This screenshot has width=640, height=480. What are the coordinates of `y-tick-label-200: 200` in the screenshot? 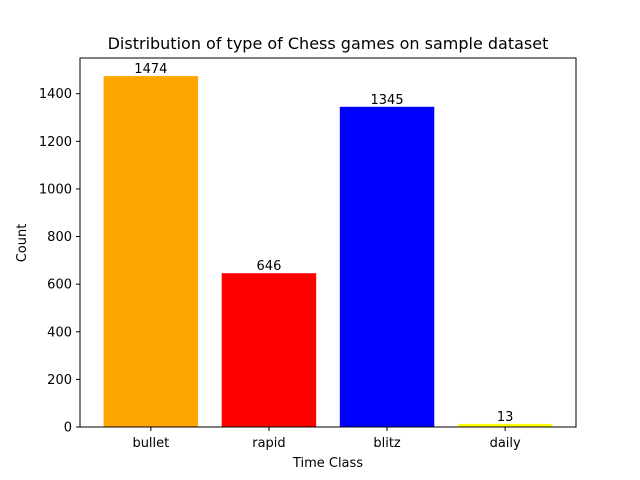 It's located at (59, 380).